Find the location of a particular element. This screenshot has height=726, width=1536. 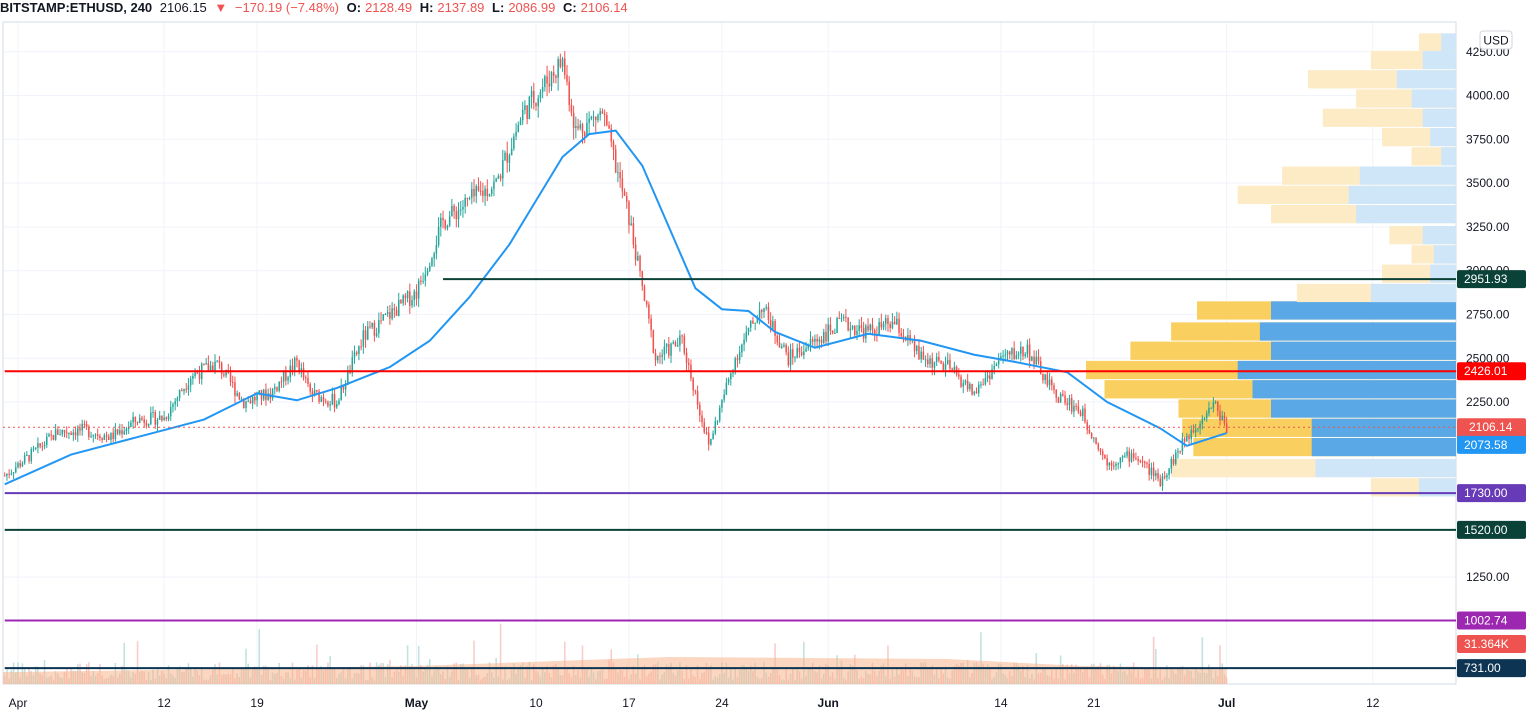

x-tick-label: 19 is located at coordinates (257, 703).